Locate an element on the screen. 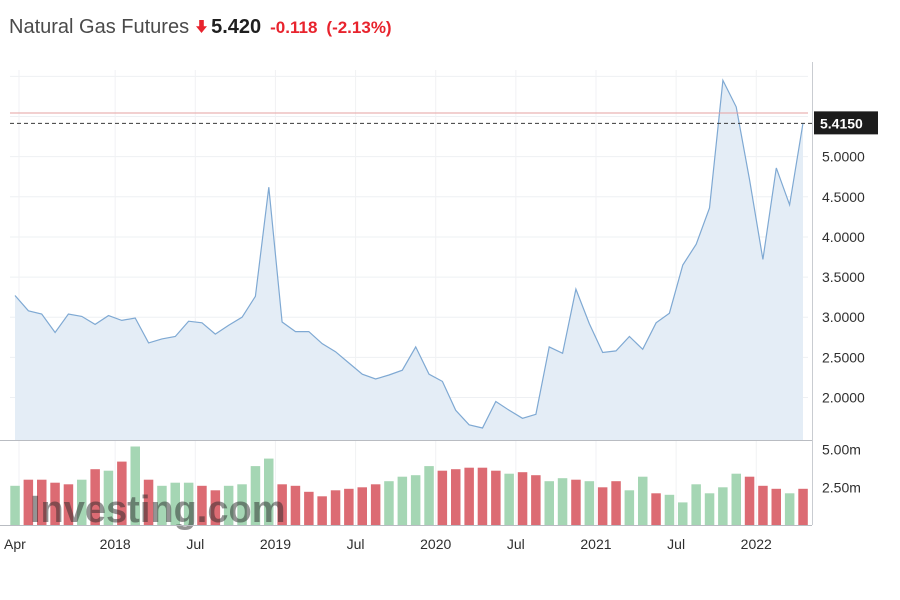 Image resolution: width=900 pixels, height=600 pixels. price-tick-label: 2.0000 is located at coordinates (843, 397).